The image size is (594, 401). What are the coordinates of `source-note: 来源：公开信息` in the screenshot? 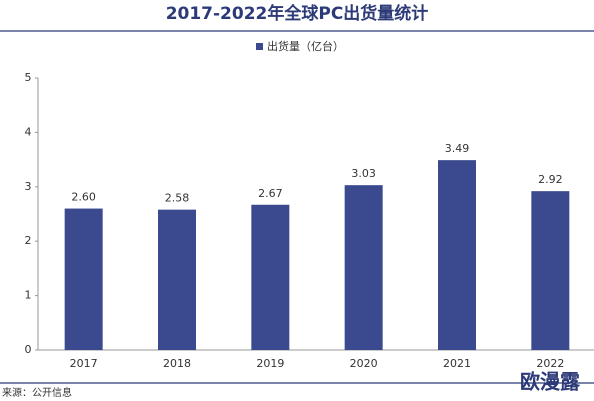 It's located at (37, 392).